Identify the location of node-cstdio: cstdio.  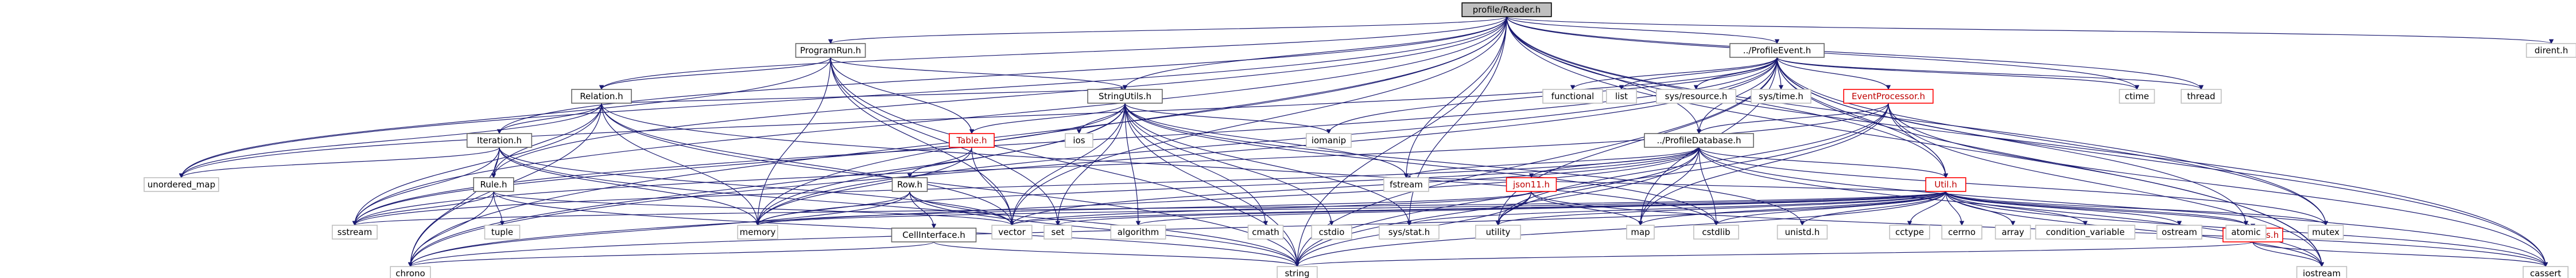
(1331, 232).